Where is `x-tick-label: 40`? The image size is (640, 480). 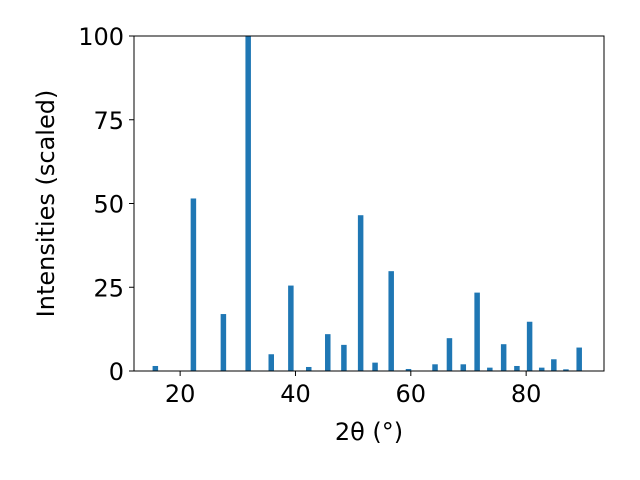
x-tick-label: 40 is located at coordinates (295, 394).